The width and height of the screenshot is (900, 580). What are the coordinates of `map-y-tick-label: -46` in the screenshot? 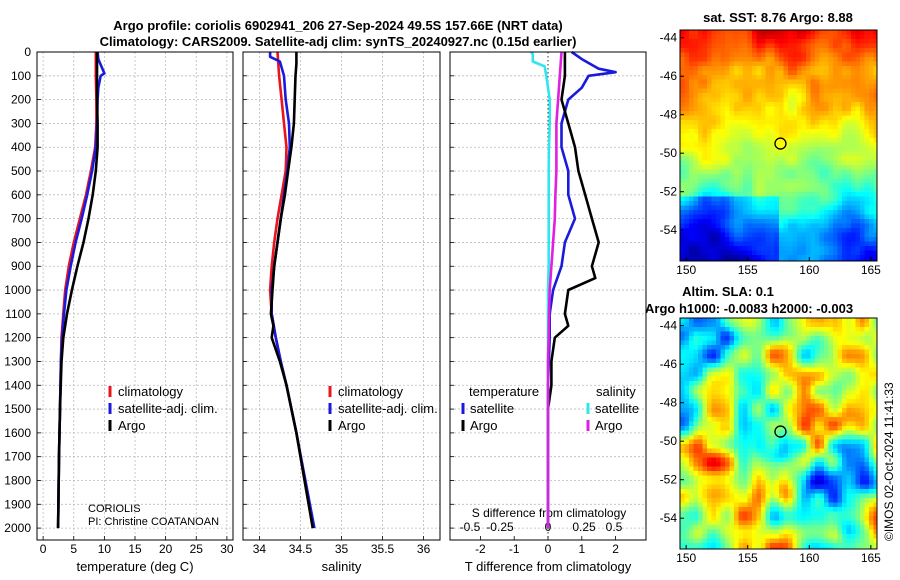 It's located at (669, 76).